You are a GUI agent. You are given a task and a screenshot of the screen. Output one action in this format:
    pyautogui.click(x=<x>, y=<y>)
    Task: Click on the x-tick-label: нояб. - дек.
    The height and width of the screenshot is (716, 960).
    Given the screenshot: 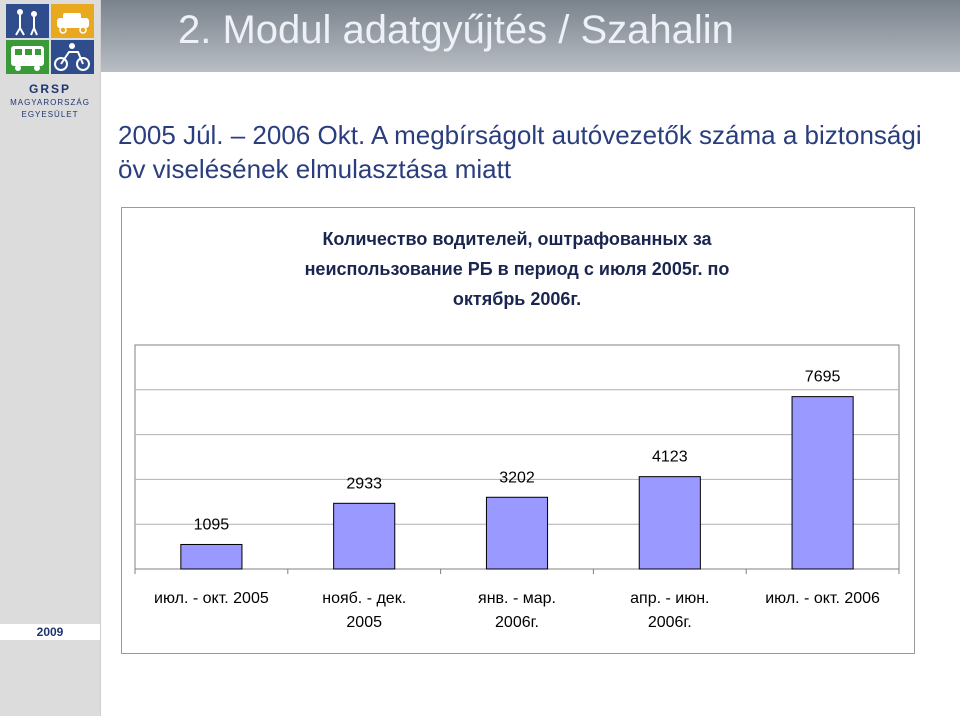 What is the action you would take?
    pyautogui.click(x=364, y=598)
    